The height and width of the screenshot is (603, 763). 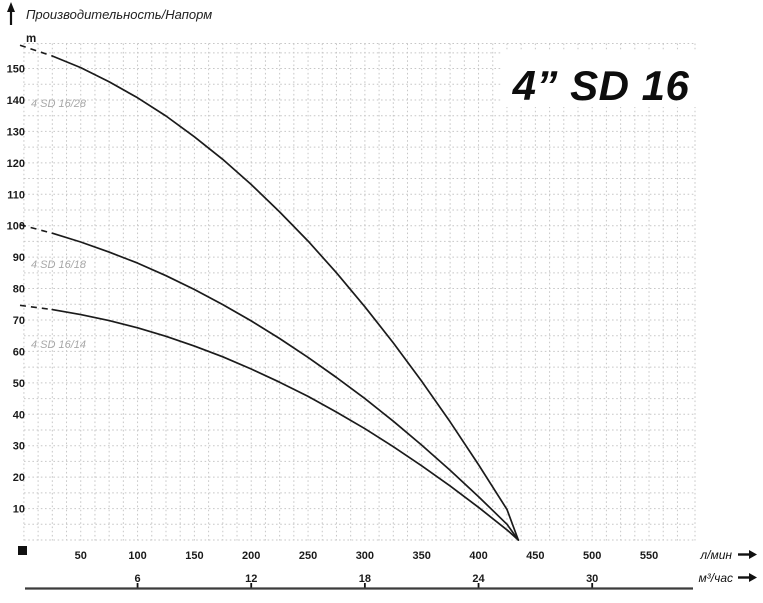 I want to click on x-tick-label: 350, so click(x=422, y=556).